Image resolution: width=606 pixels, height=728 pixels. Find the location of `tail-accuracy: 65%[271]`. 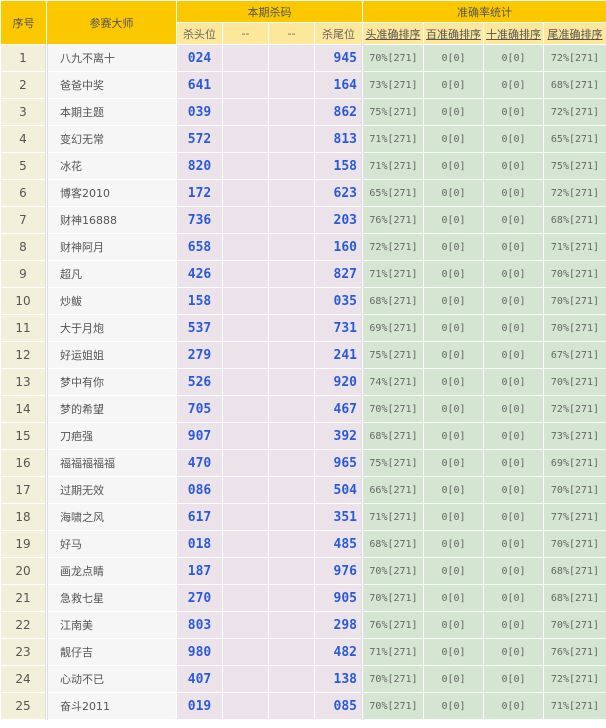

tail-accuracy: 65%[271] is located at coordinates (574, 139).